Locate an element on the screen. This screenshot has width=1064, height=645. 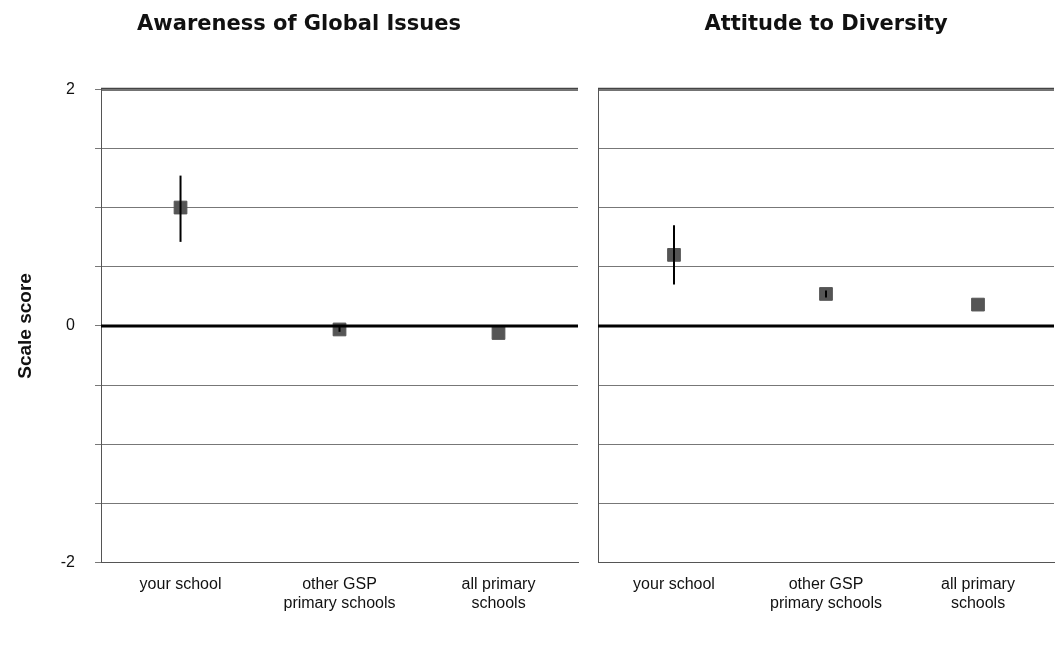
y-axis-title: Scale score is located at coordinates (24, 326).